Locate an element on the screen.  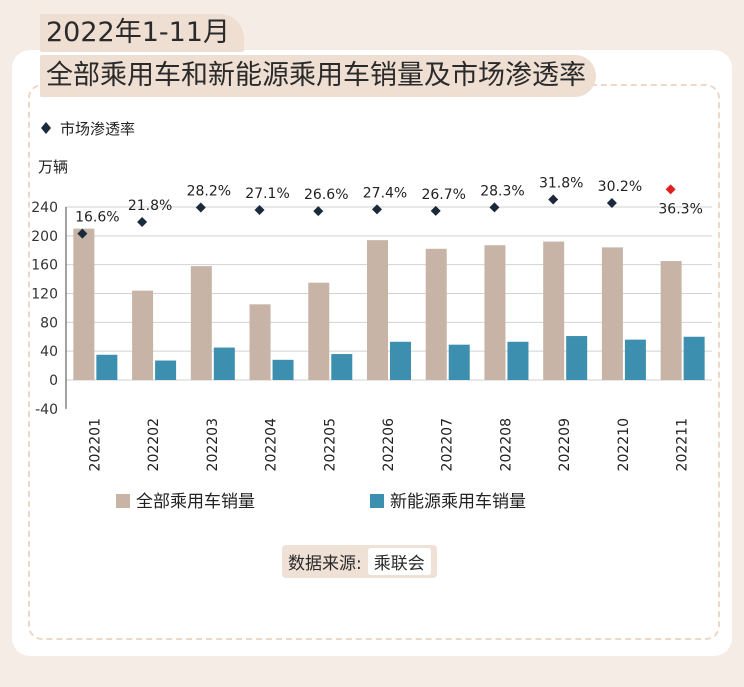
title-box-2: 全部乘用车和新能源乘用车销量及市场渗透率 is located at coordinates (318, 76).